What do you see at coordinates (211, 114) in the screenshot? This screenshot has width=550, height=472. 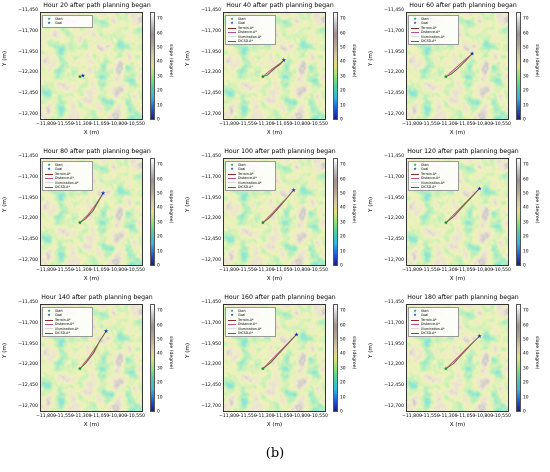 I see `y-tick-label: −12,700` at bounding box center [211, 114].